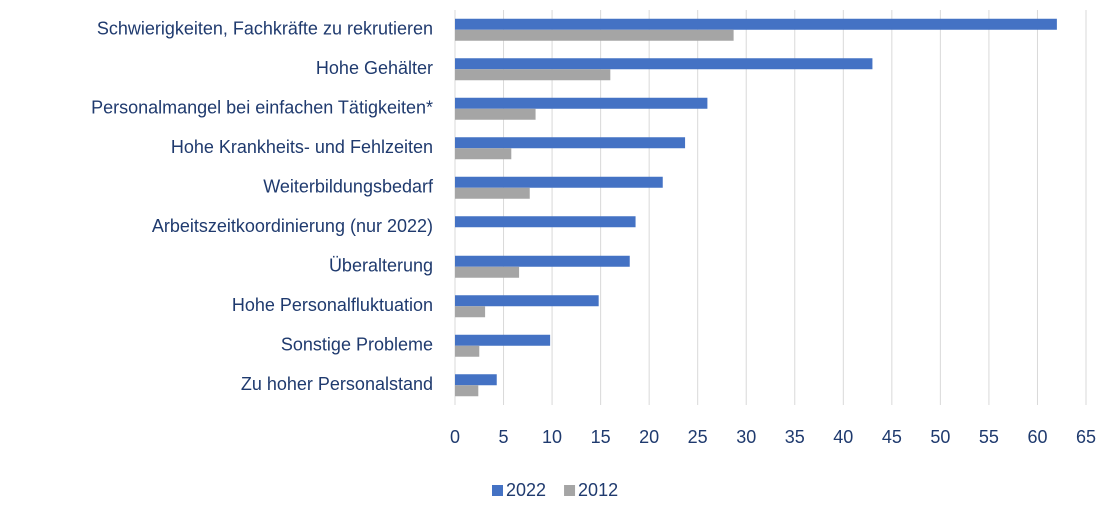  I want to click on x-tick-label: 15, so click(601, 437).